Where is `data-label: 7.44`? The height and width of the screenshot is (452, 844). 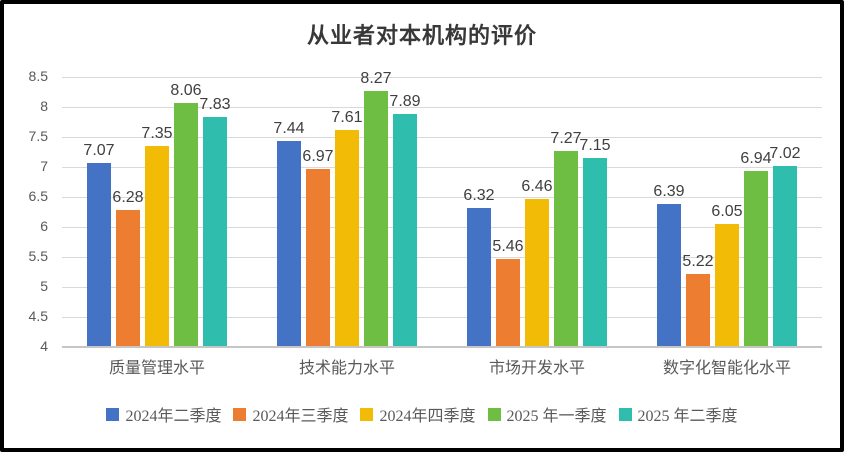 data-label: 7.44 is located at coordinates (289, 128).